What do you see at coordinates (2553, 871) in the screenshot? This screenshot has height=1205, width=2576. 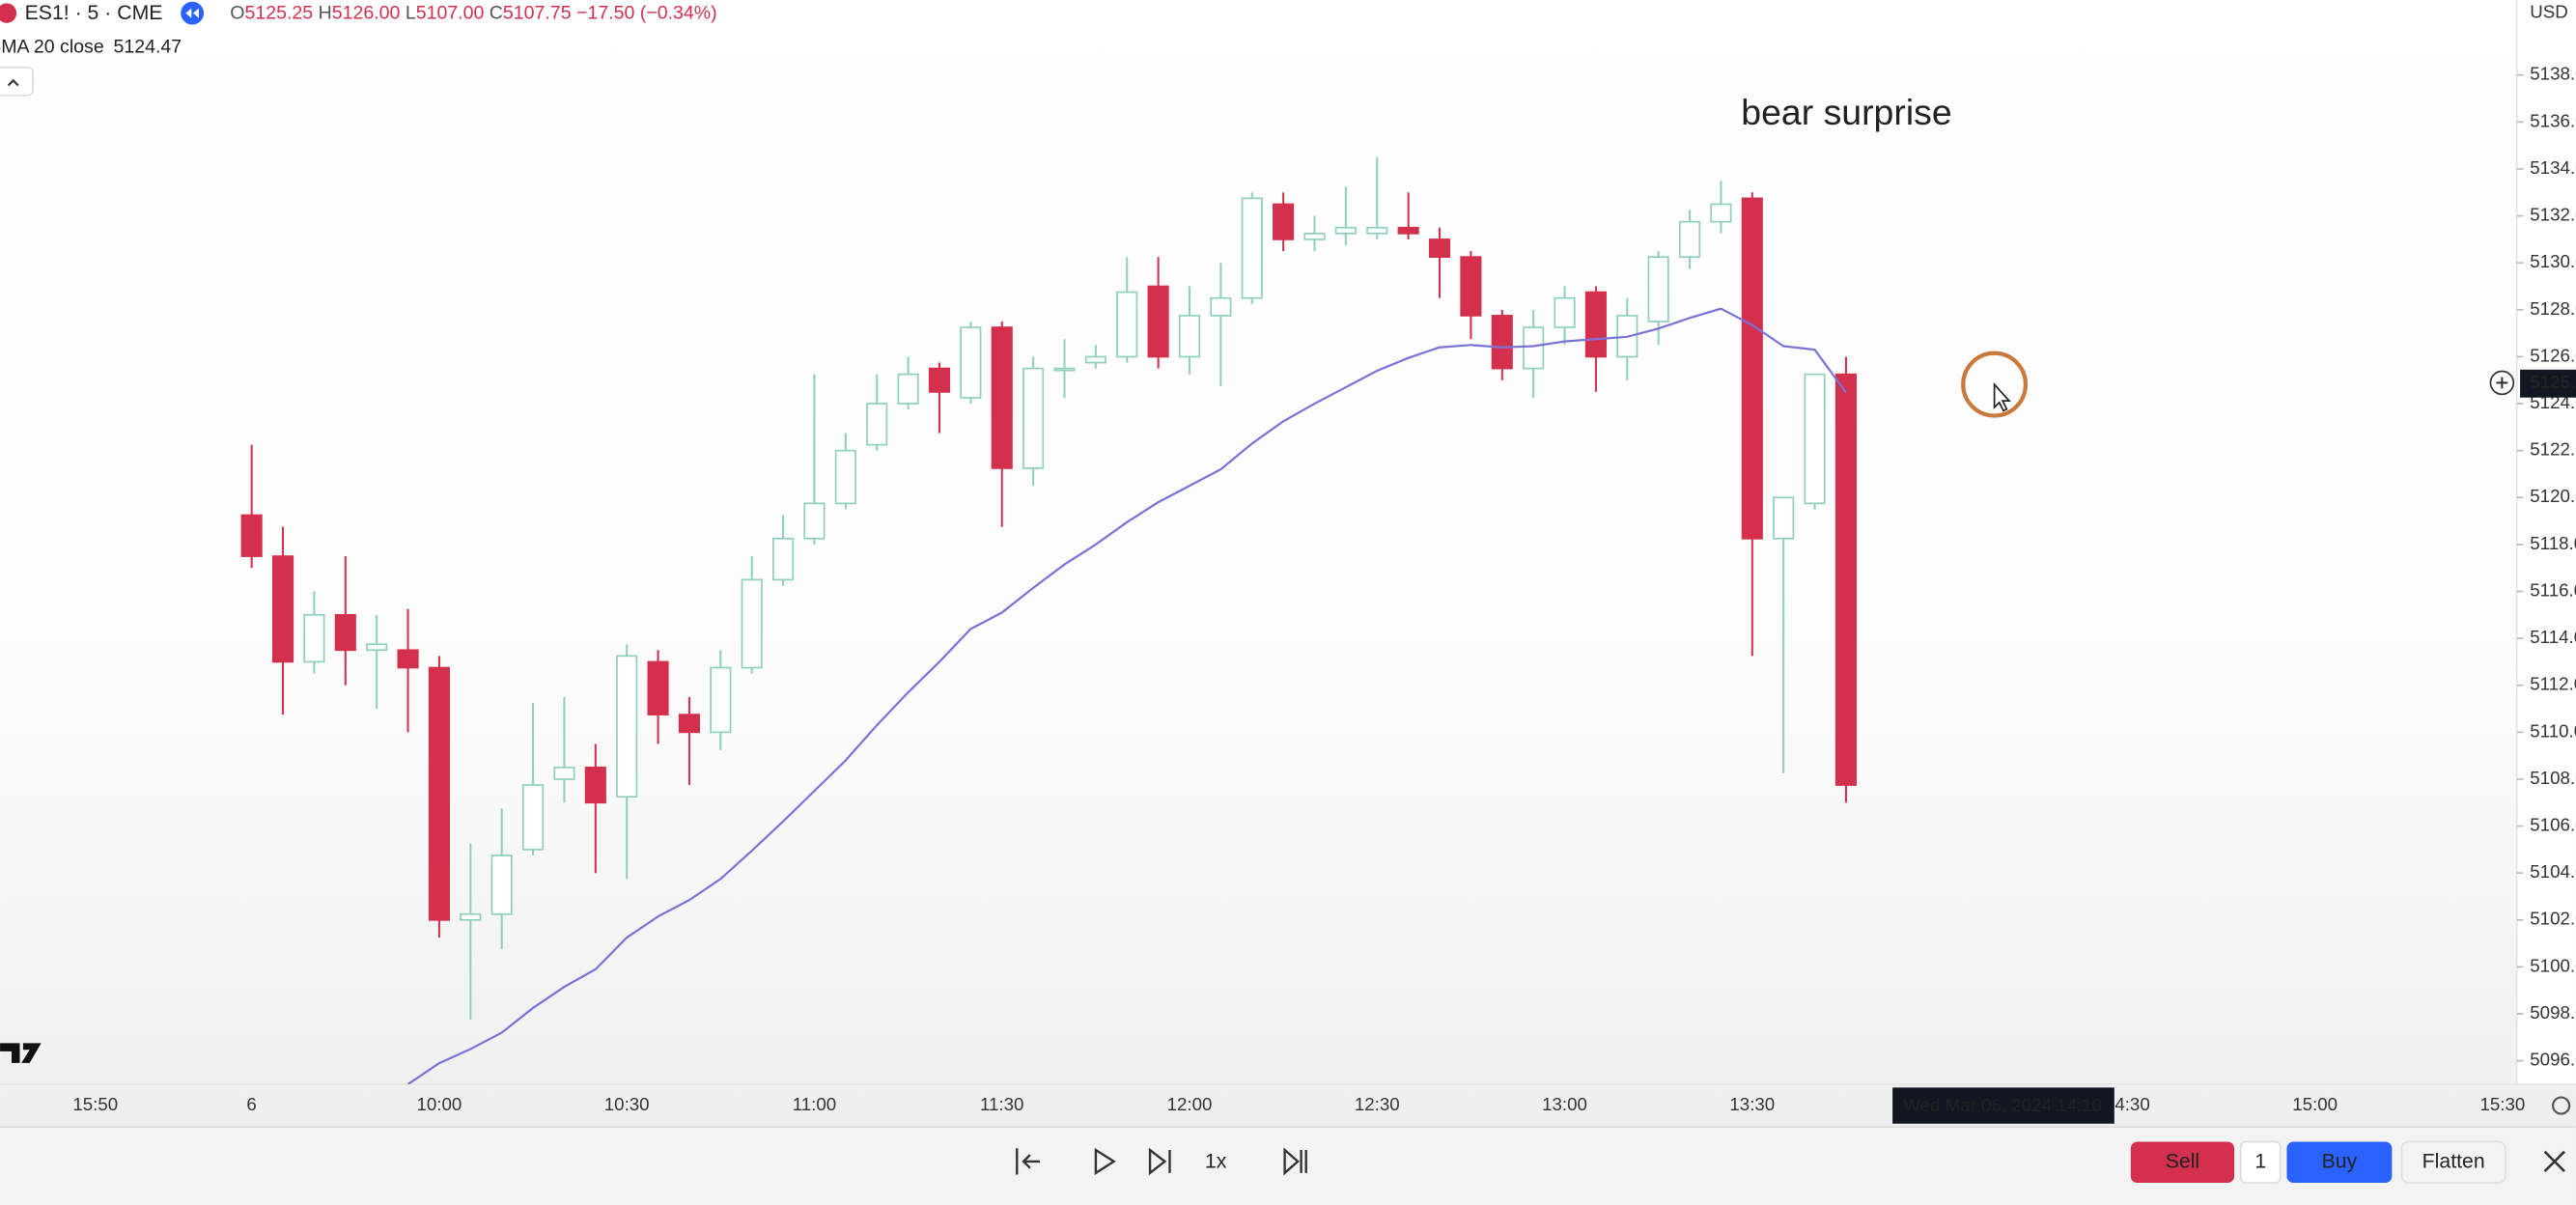 I see `y-tick-label: 5104.00` at bounding box center [2553, 871].